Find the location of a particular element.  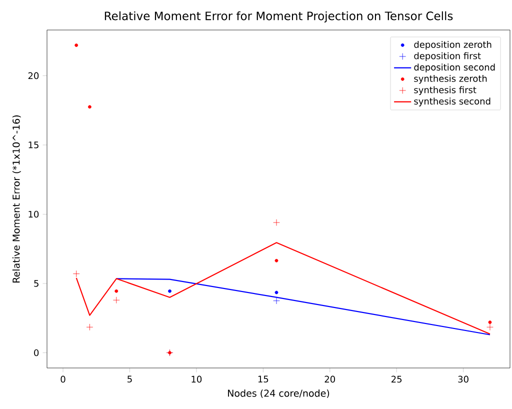

legend-label: deposition first is located at coordinates (447, 56).